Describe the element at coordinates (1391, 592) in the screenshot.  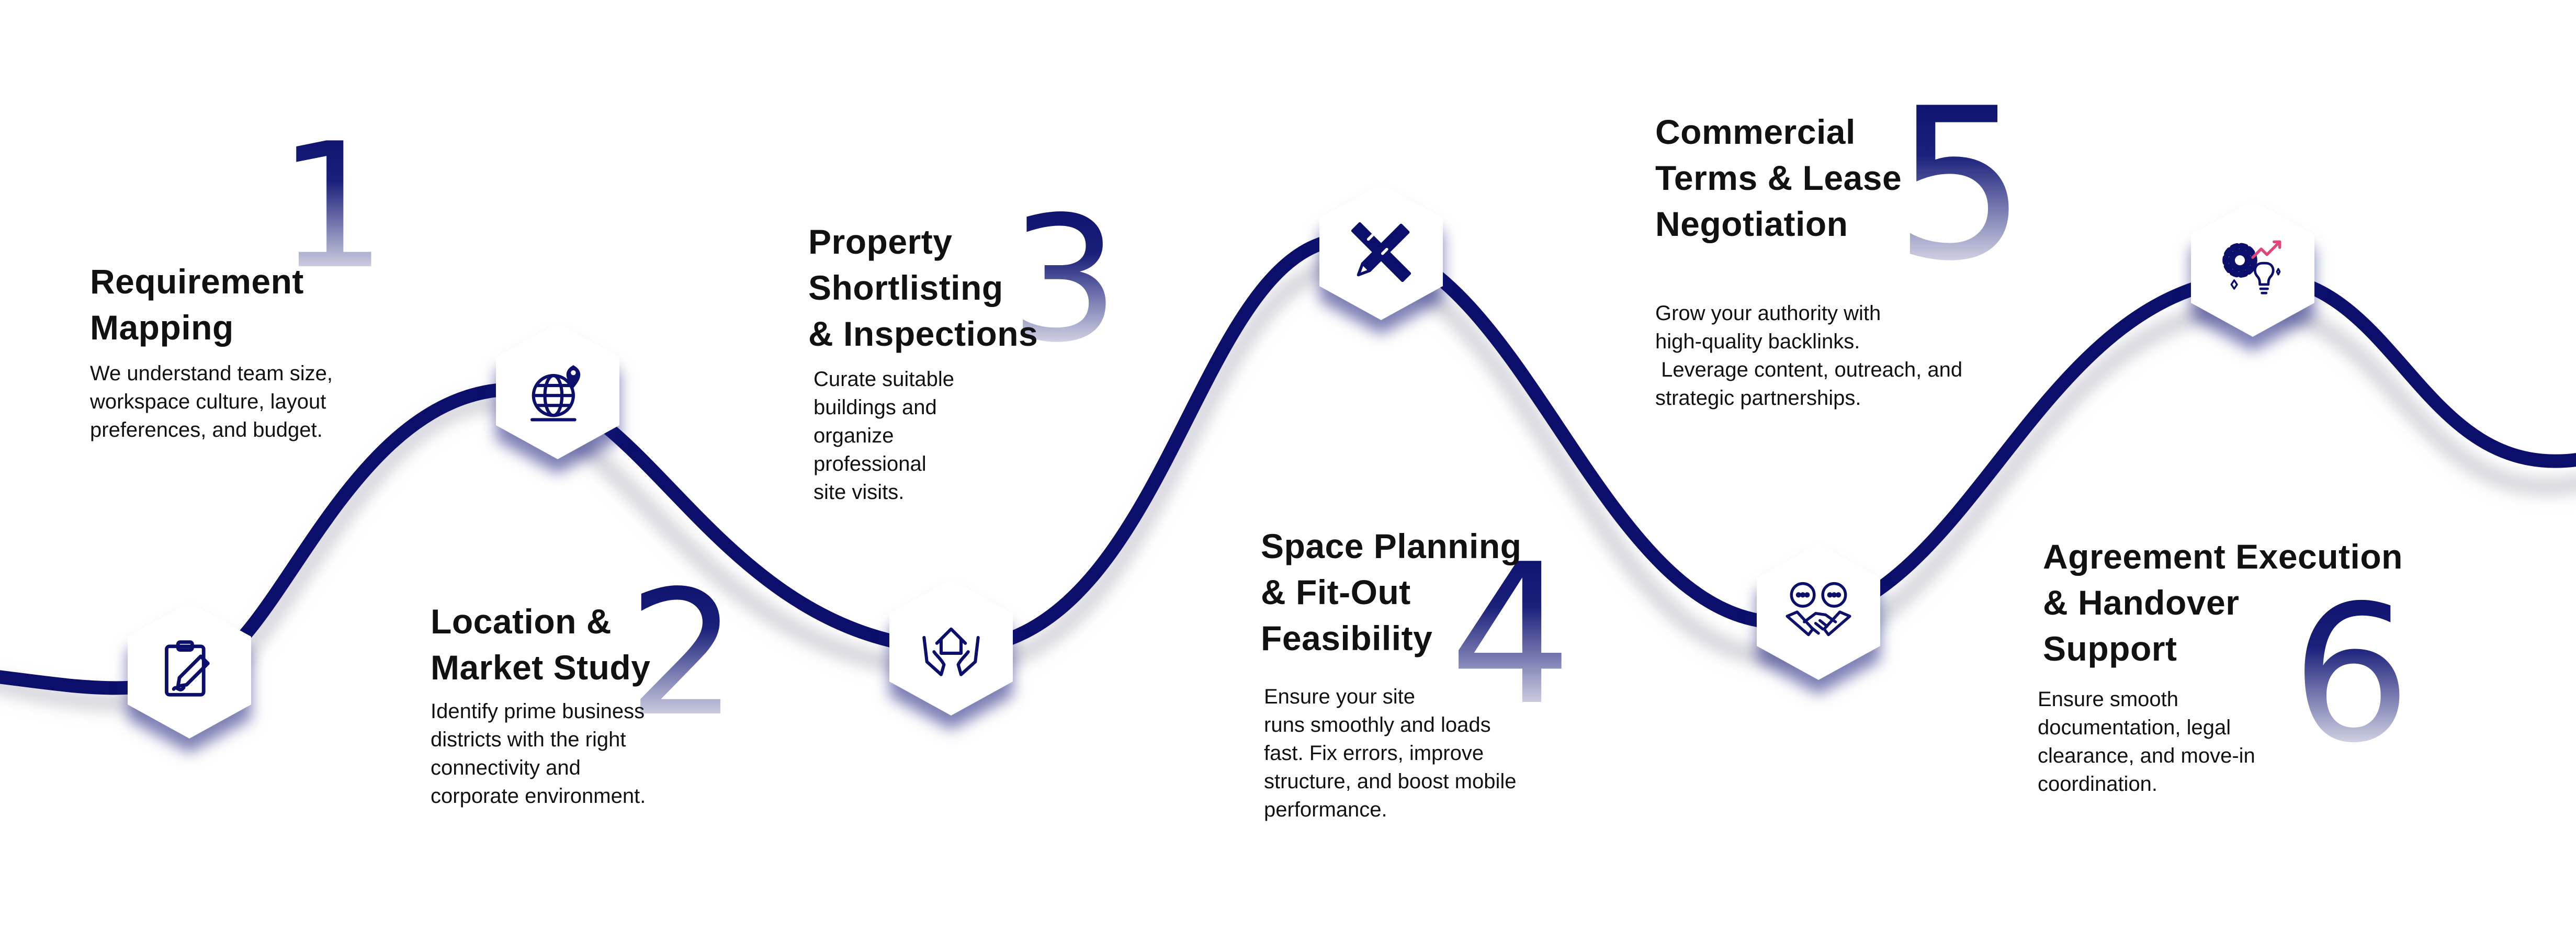
I see `step-title-4: Space Planning & Fit-Out Feasibility` at that location.